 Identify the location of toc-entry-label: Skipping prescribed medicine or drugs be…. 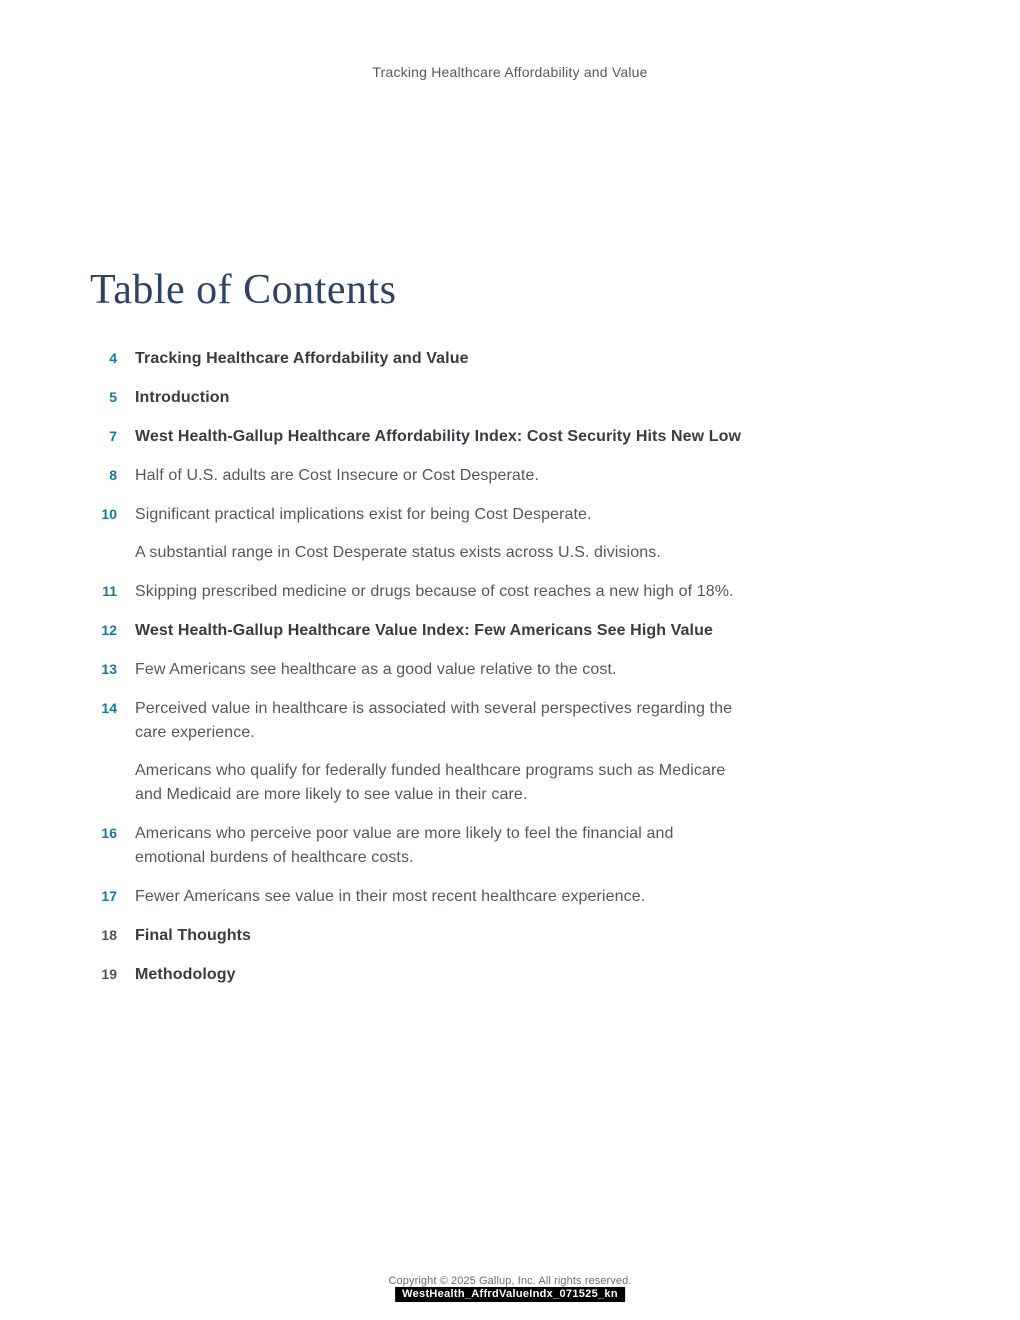
(434, 591).